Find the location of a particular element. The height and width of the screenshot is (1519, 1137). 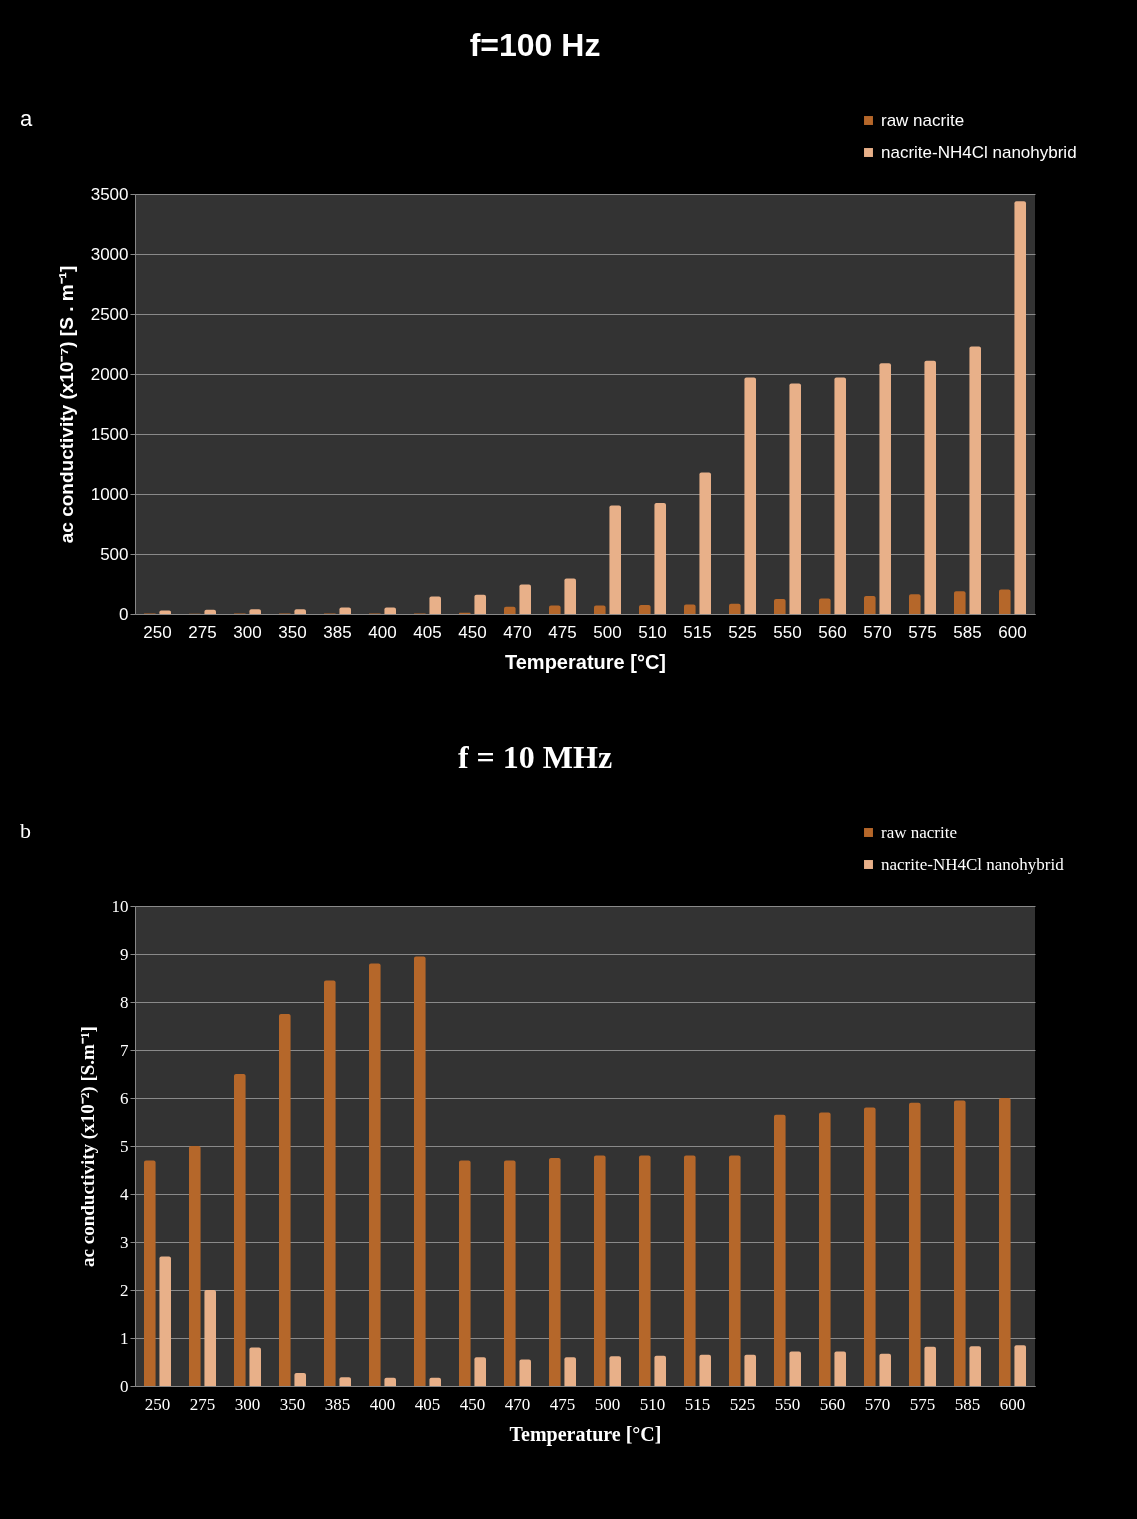

chart-title: f=100 Hz is located at coordinates (535, 45).